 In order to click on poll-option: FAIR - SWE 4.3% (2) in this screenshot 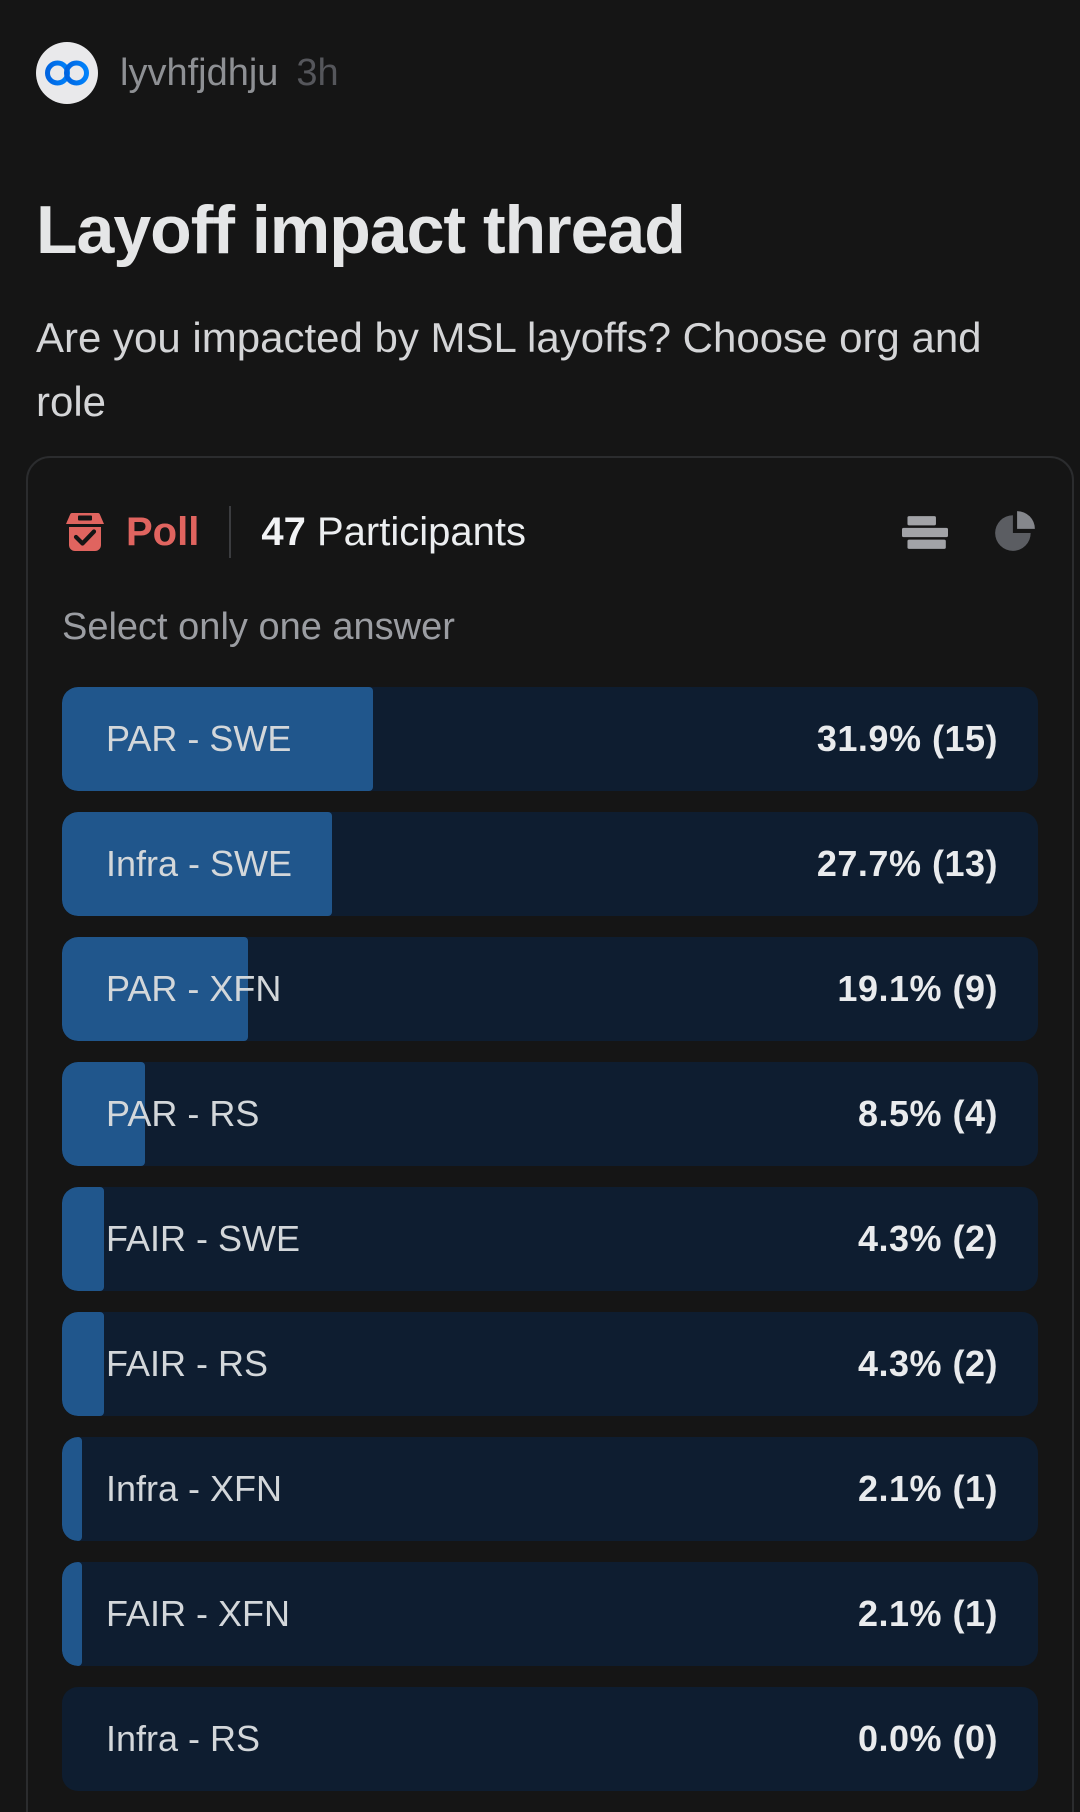, I will do `click(550, 1239)`.